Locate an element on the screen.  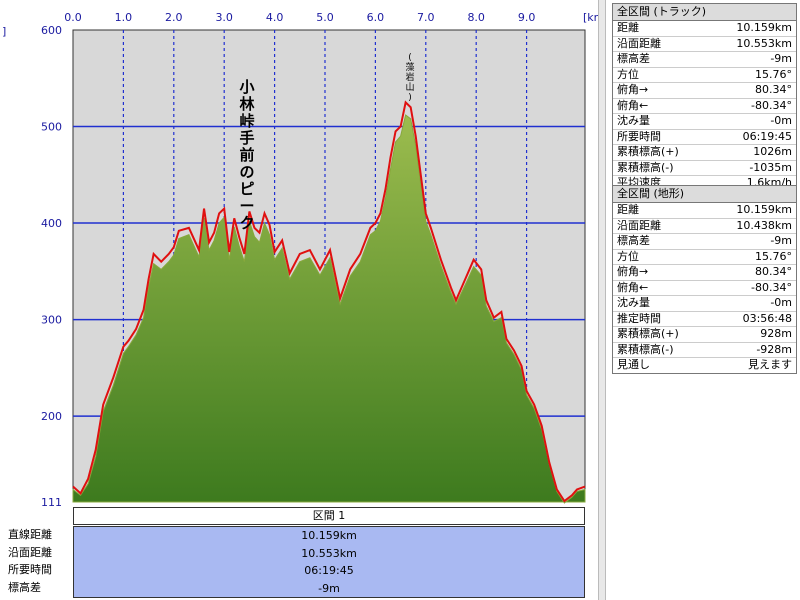
x-tick-label: 0.0 is located at coordinates (73, 17).